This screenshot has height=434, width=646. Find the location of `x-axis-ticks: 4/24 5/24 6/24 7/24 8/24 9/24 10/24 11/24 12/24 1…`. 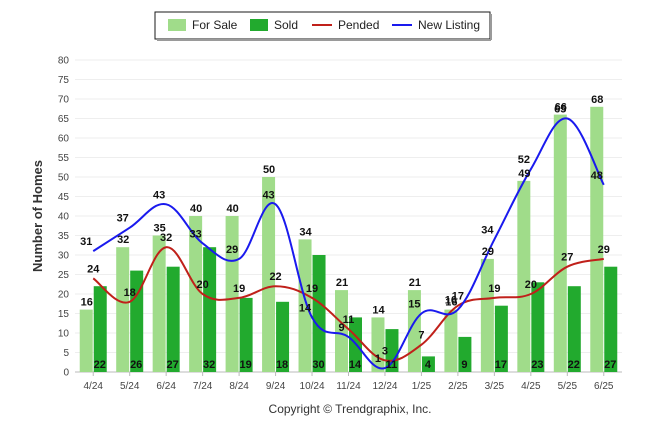

x-axis-ticks: 4/24 5/24 6/24 7/24 8/24 9/24 10/24 11/24 12/24 1… is located at coordinates (348, 382).